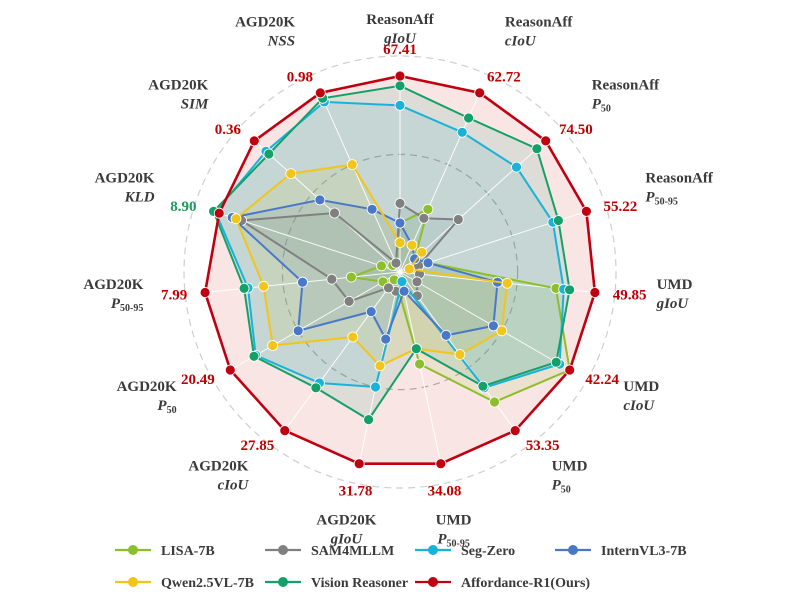 The width and height of the screenshot is (800, 600). What do you see at coordinates (183, 207) in the screenshot?
I see `axis-best-value: 8.90` at bounding box center [183, 207].